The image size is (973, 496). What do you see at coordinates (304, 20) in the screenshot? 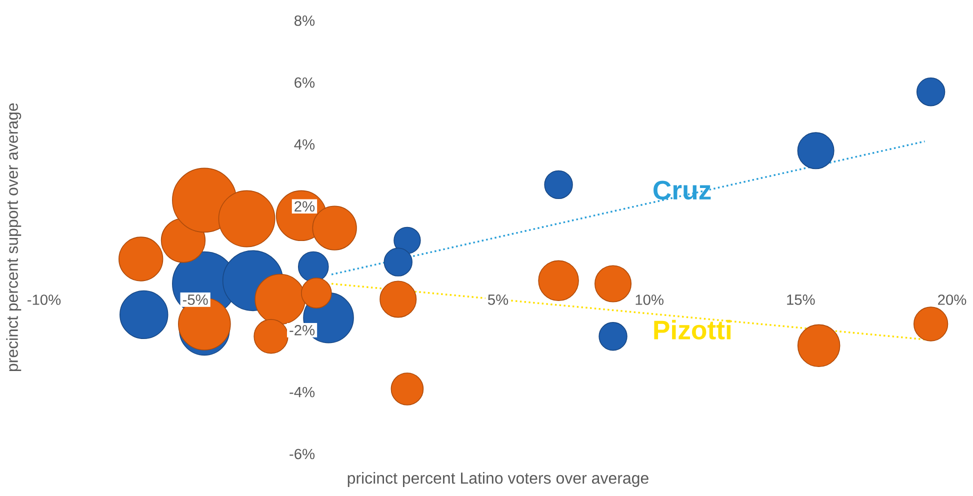
I see `y-tick-label: 8%` at bounding box center [304, 20].